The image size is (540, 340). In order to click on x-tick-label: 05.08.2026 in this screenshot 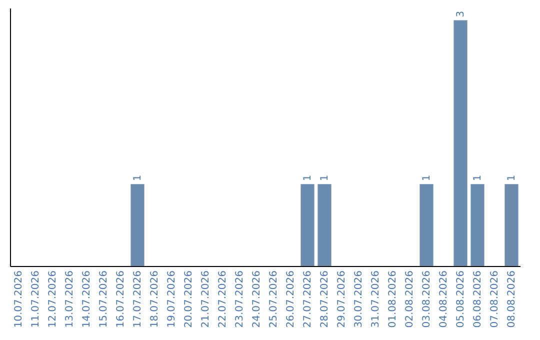, I will do `click(461, 299)`.